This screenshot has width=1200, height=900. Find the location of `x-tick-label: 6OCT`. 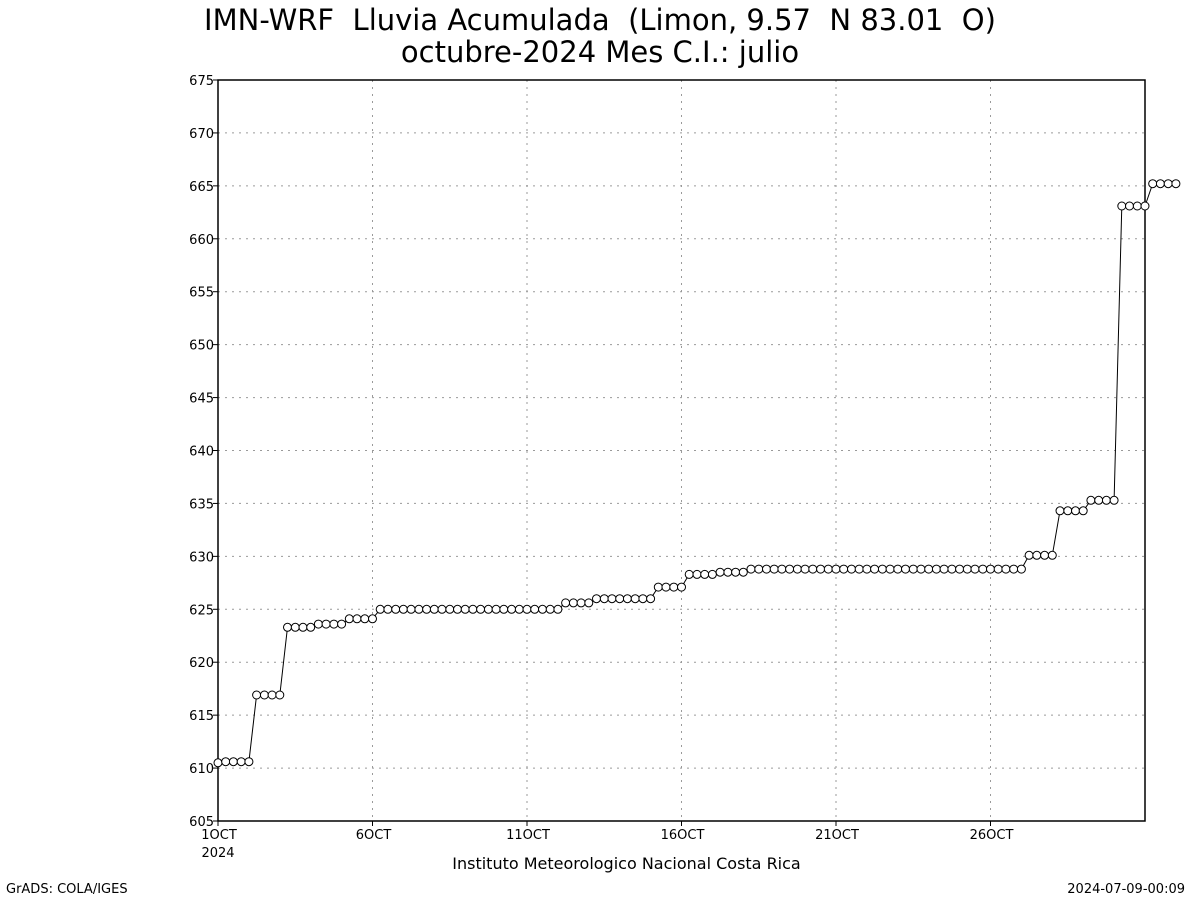

x-tick-label: 6OCT is located at coordinates (374, 835).